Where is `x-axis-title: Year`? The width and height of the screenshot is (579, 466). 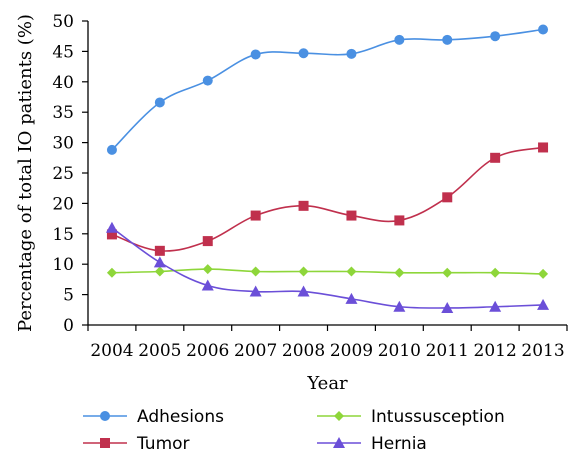
x-axis-title: Year is located at coordinates (327, 383).